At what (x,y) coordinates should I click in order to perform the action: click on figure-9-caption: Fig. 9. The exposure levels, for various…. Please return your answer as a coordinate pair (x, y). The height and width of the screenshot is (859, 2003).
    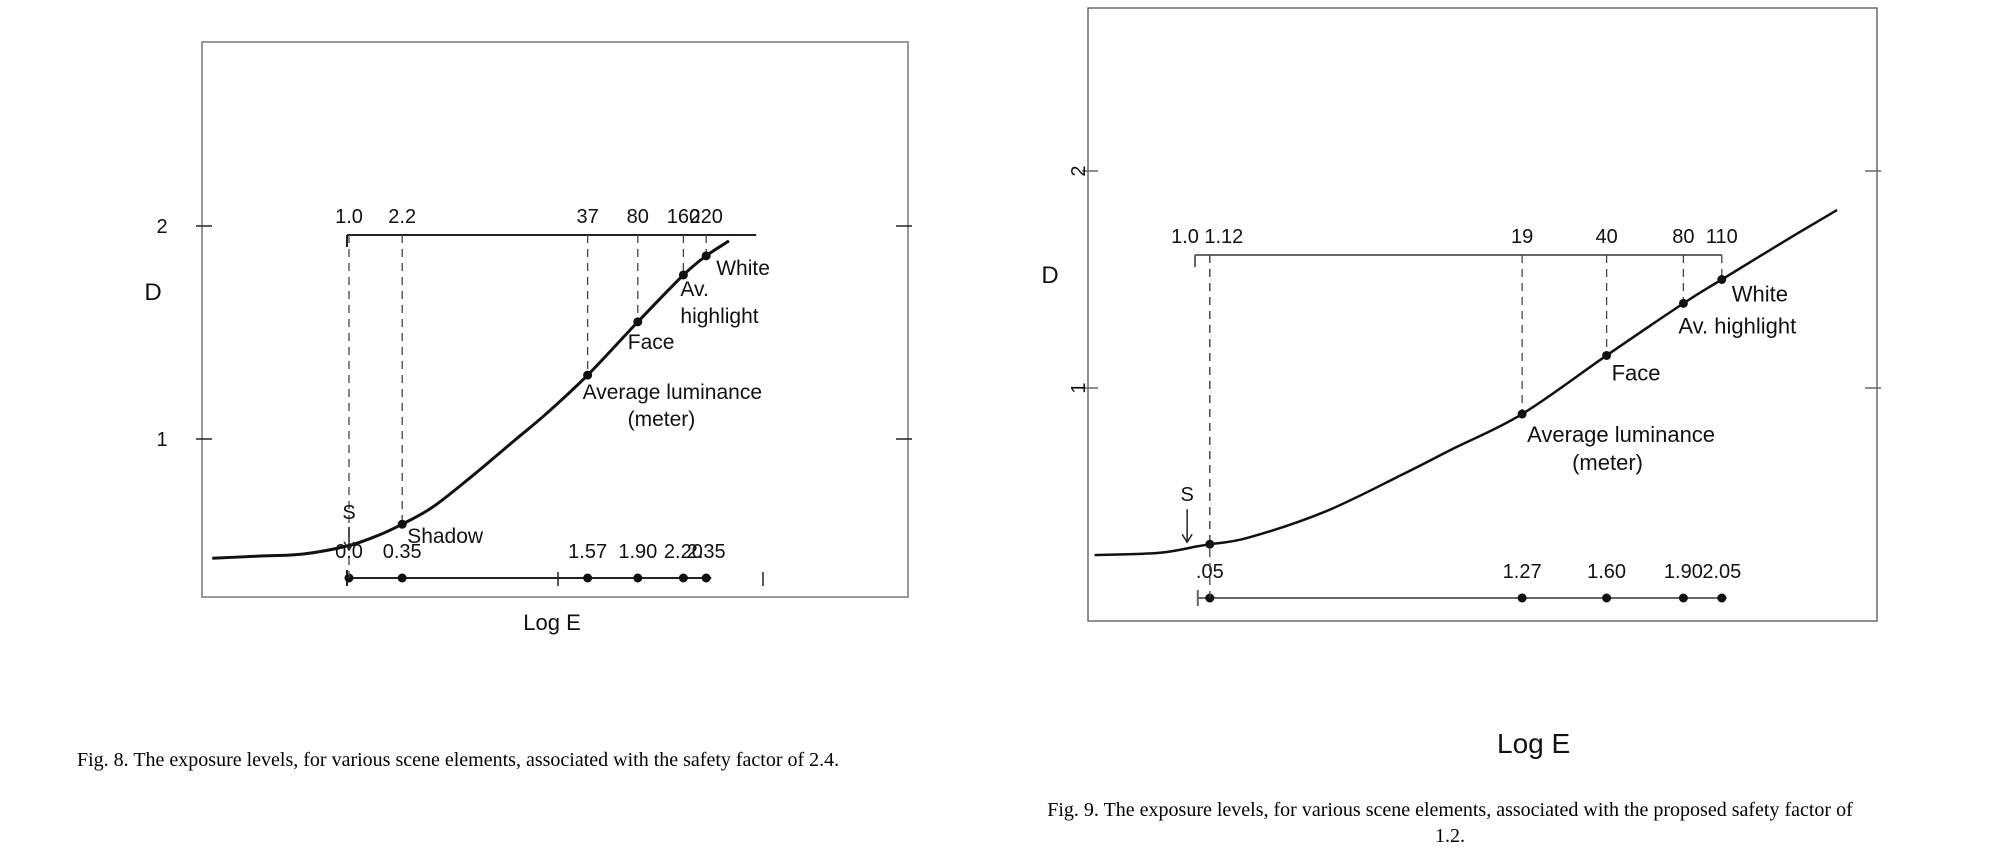
    Looking at the image, I should click on (1450, 823).